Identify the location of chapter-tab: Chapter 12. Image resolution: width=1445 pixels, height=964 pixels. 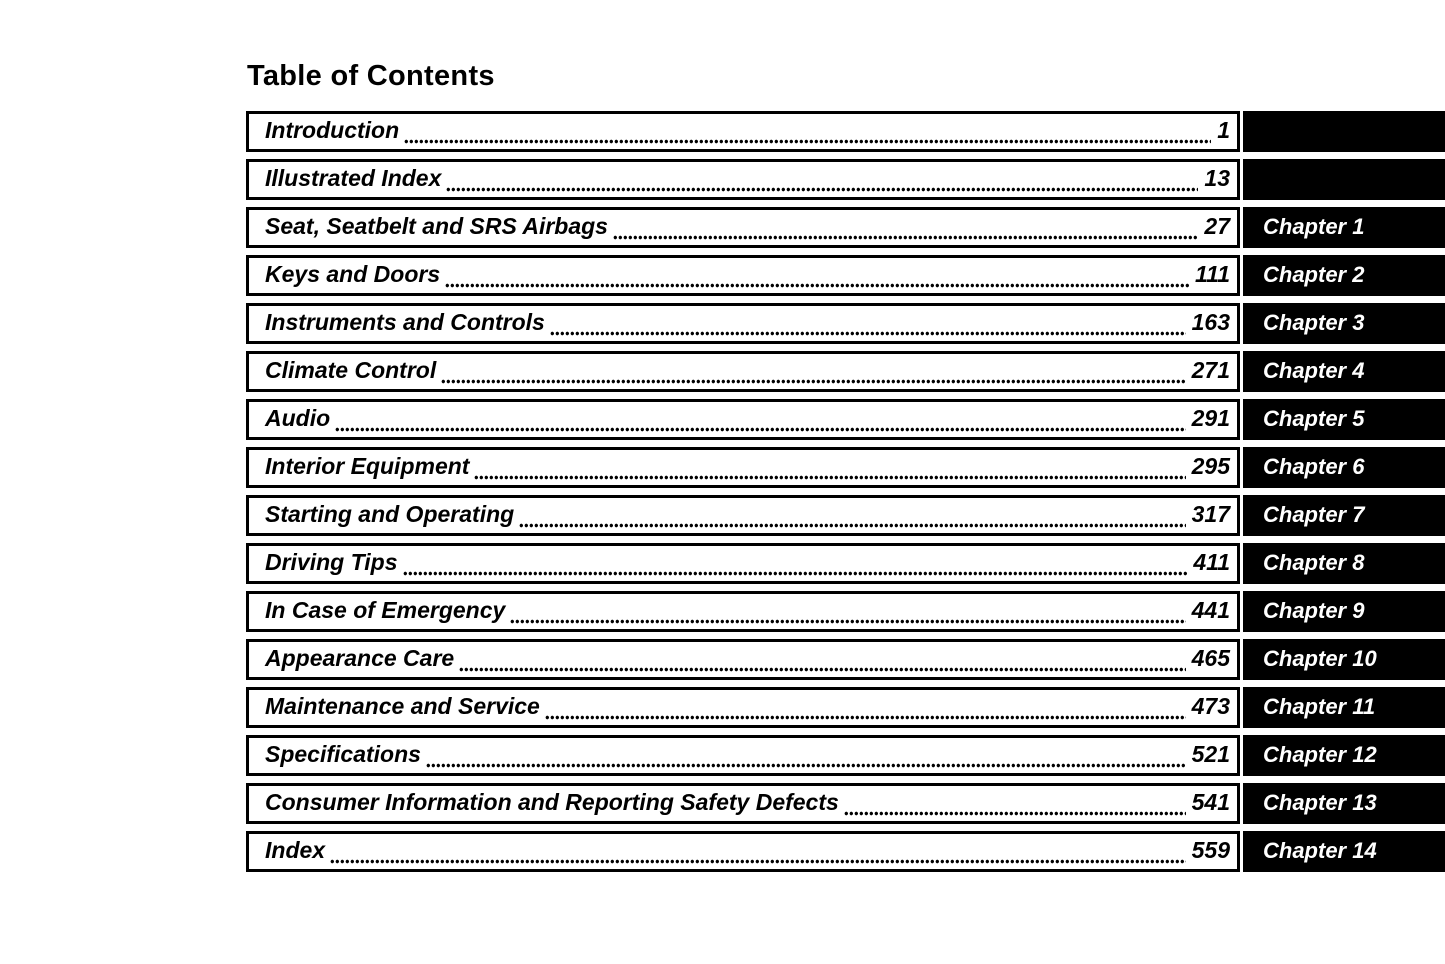
(1344, 755).